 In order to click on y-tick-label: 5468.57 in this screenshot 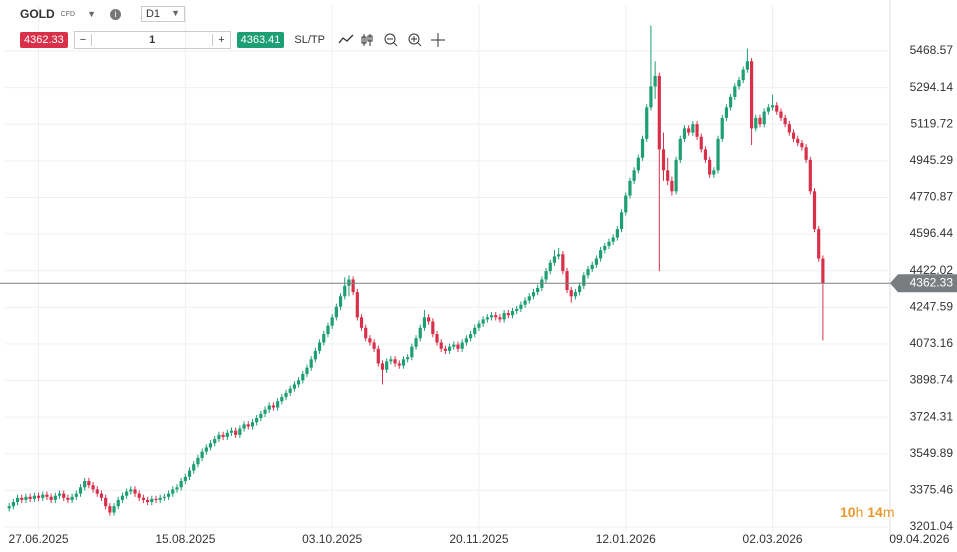, I will do `click(932, 50)`.